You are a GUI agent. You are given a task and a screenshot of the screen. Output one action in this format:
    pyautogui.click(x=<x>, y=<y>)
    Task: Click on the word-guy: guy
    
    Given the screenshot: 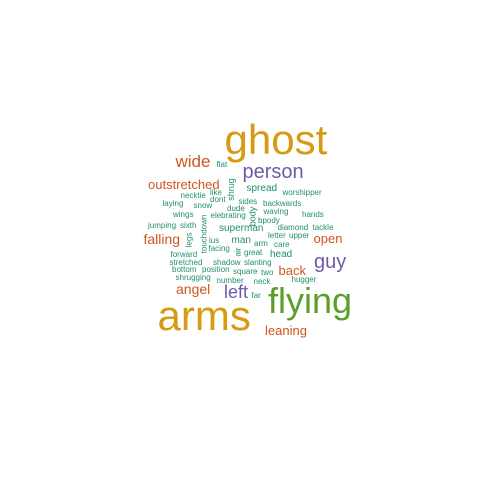 What is the action you would take?
    pyautogui.click(x=330, y=262)
    